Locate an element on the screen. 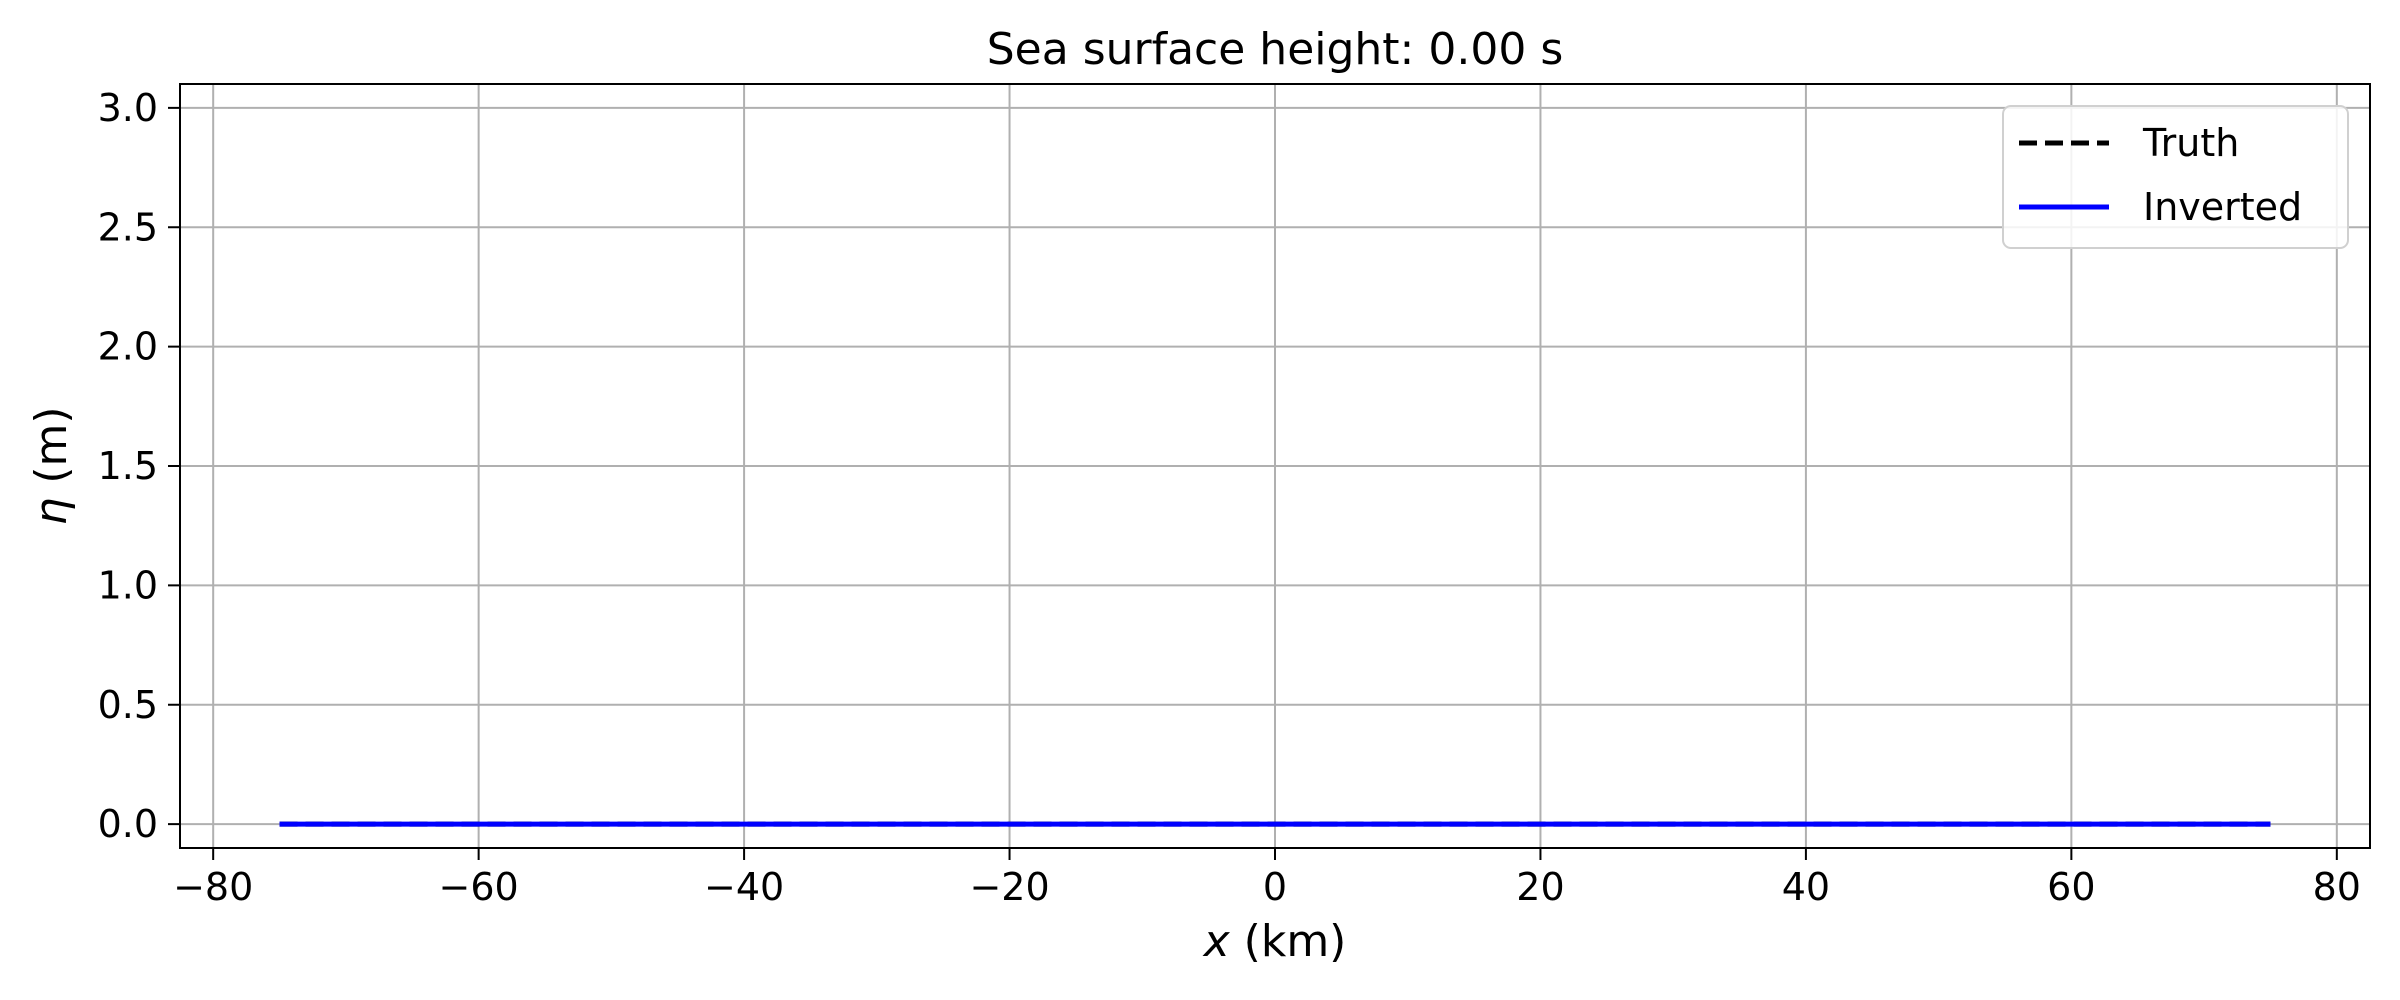 The width and height of the screenshot is (2400, 1000). y-tick-label: 3.0 is located at coordinates (128, 108).